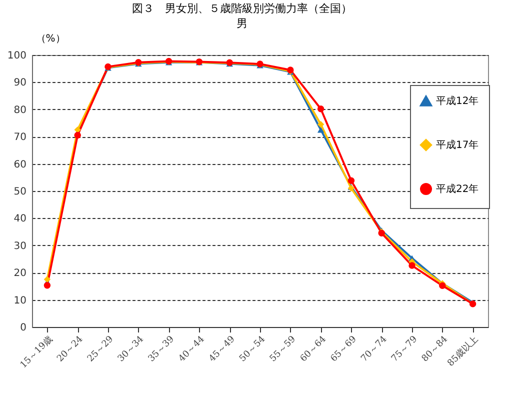 The height and width of the screenshot is (396, 531). What do you see at coordinates (457, 101) in the screenshot?
I see `legend-label: 平成12年` at bounding box center [457, 101].